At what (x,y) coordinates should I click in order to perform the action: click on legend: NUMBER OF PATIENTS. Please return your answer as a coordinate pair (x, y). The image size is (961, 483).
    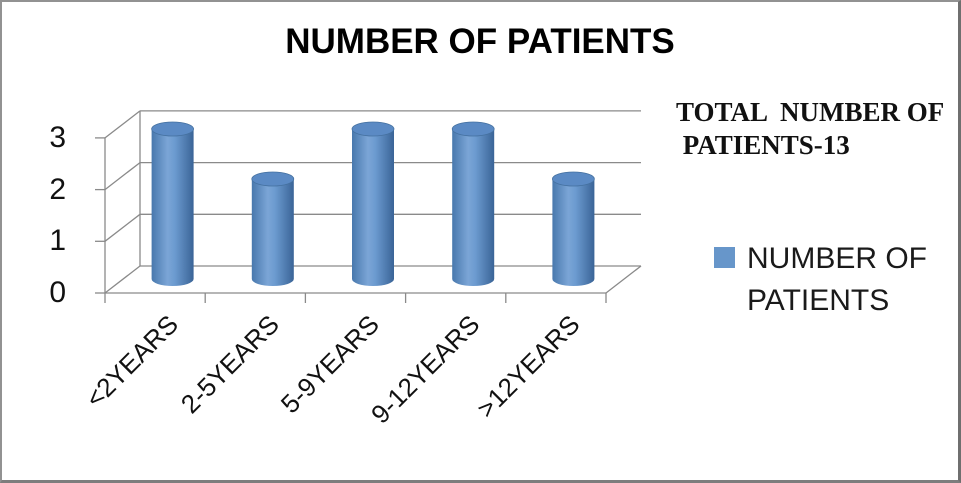
    Looking at the image, I should click on (832, 280).